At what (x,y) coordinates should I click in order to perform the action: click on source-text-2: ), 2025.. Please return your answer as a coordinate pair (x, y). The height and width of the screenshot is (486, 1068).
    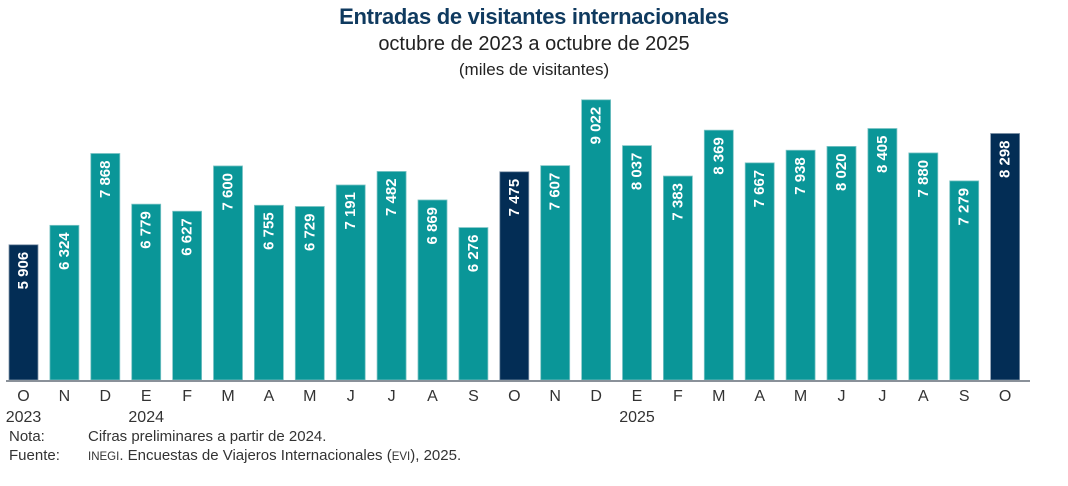
    Looking at the image, I should click on (436, 455).